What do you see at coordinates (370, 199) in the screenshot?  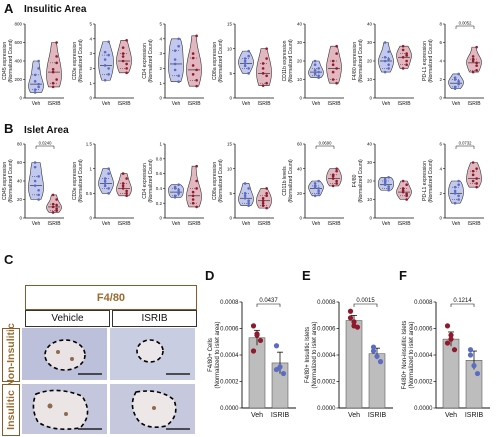 I see `y-tick-label: 10` at bounding box center [370, 199].